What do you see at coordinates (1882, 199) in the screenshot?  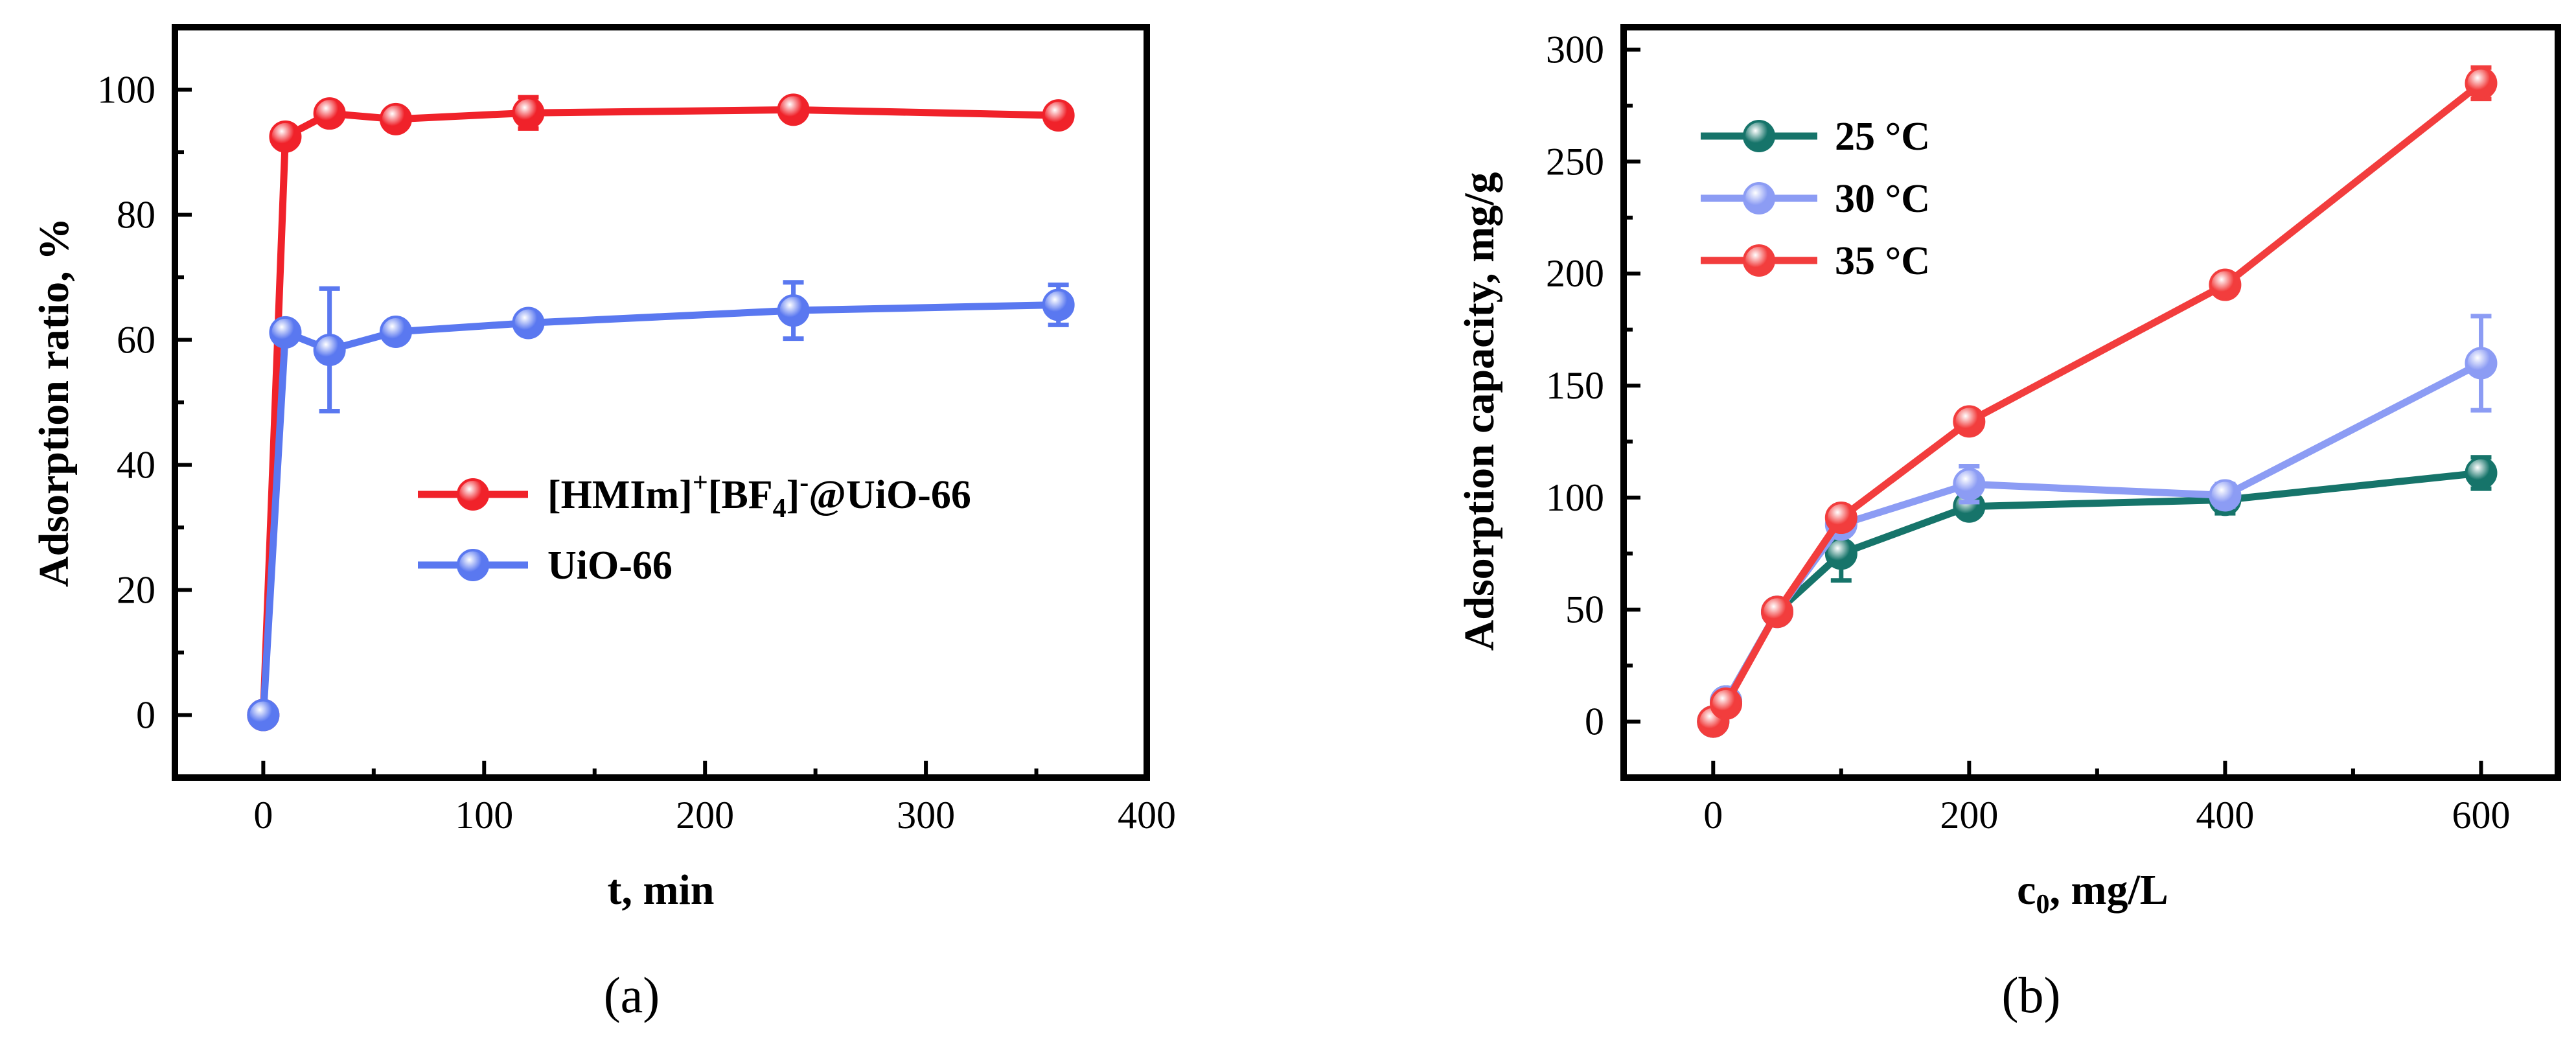 I see `legend-label: 30 °C` at bounding box center [1882, 199].